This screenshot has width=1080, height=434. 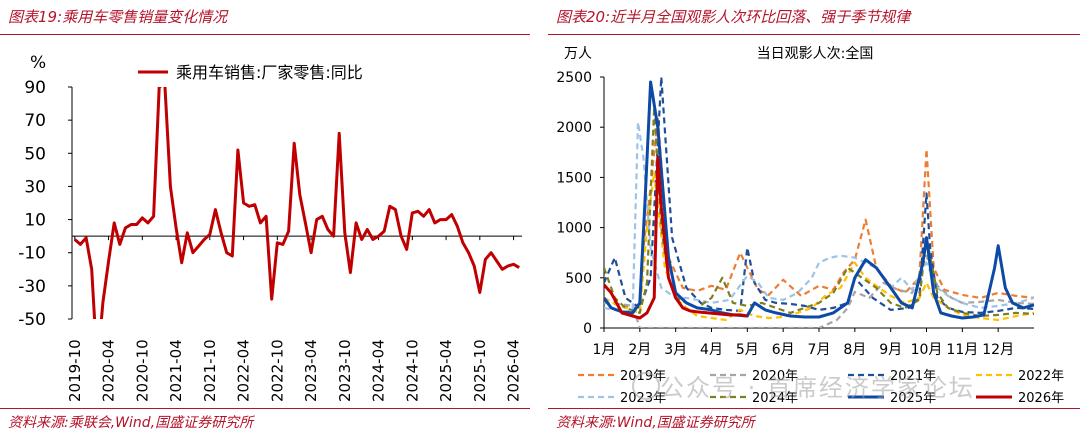 I want to click on left-y-tick-label: 70, so click(x=35, y=121).